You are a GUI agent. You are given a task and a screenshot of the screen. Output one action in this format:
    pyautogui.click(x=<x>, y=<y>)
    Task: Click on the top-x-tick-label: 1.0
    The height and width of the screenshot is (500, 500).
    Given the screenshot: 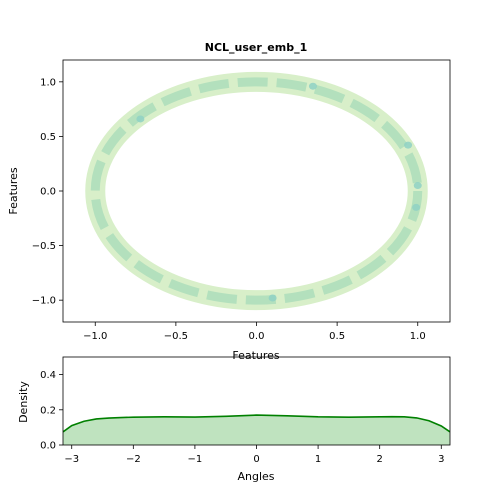 What is the action you would take?
    pyautogui.click(x=418, y=336)
    